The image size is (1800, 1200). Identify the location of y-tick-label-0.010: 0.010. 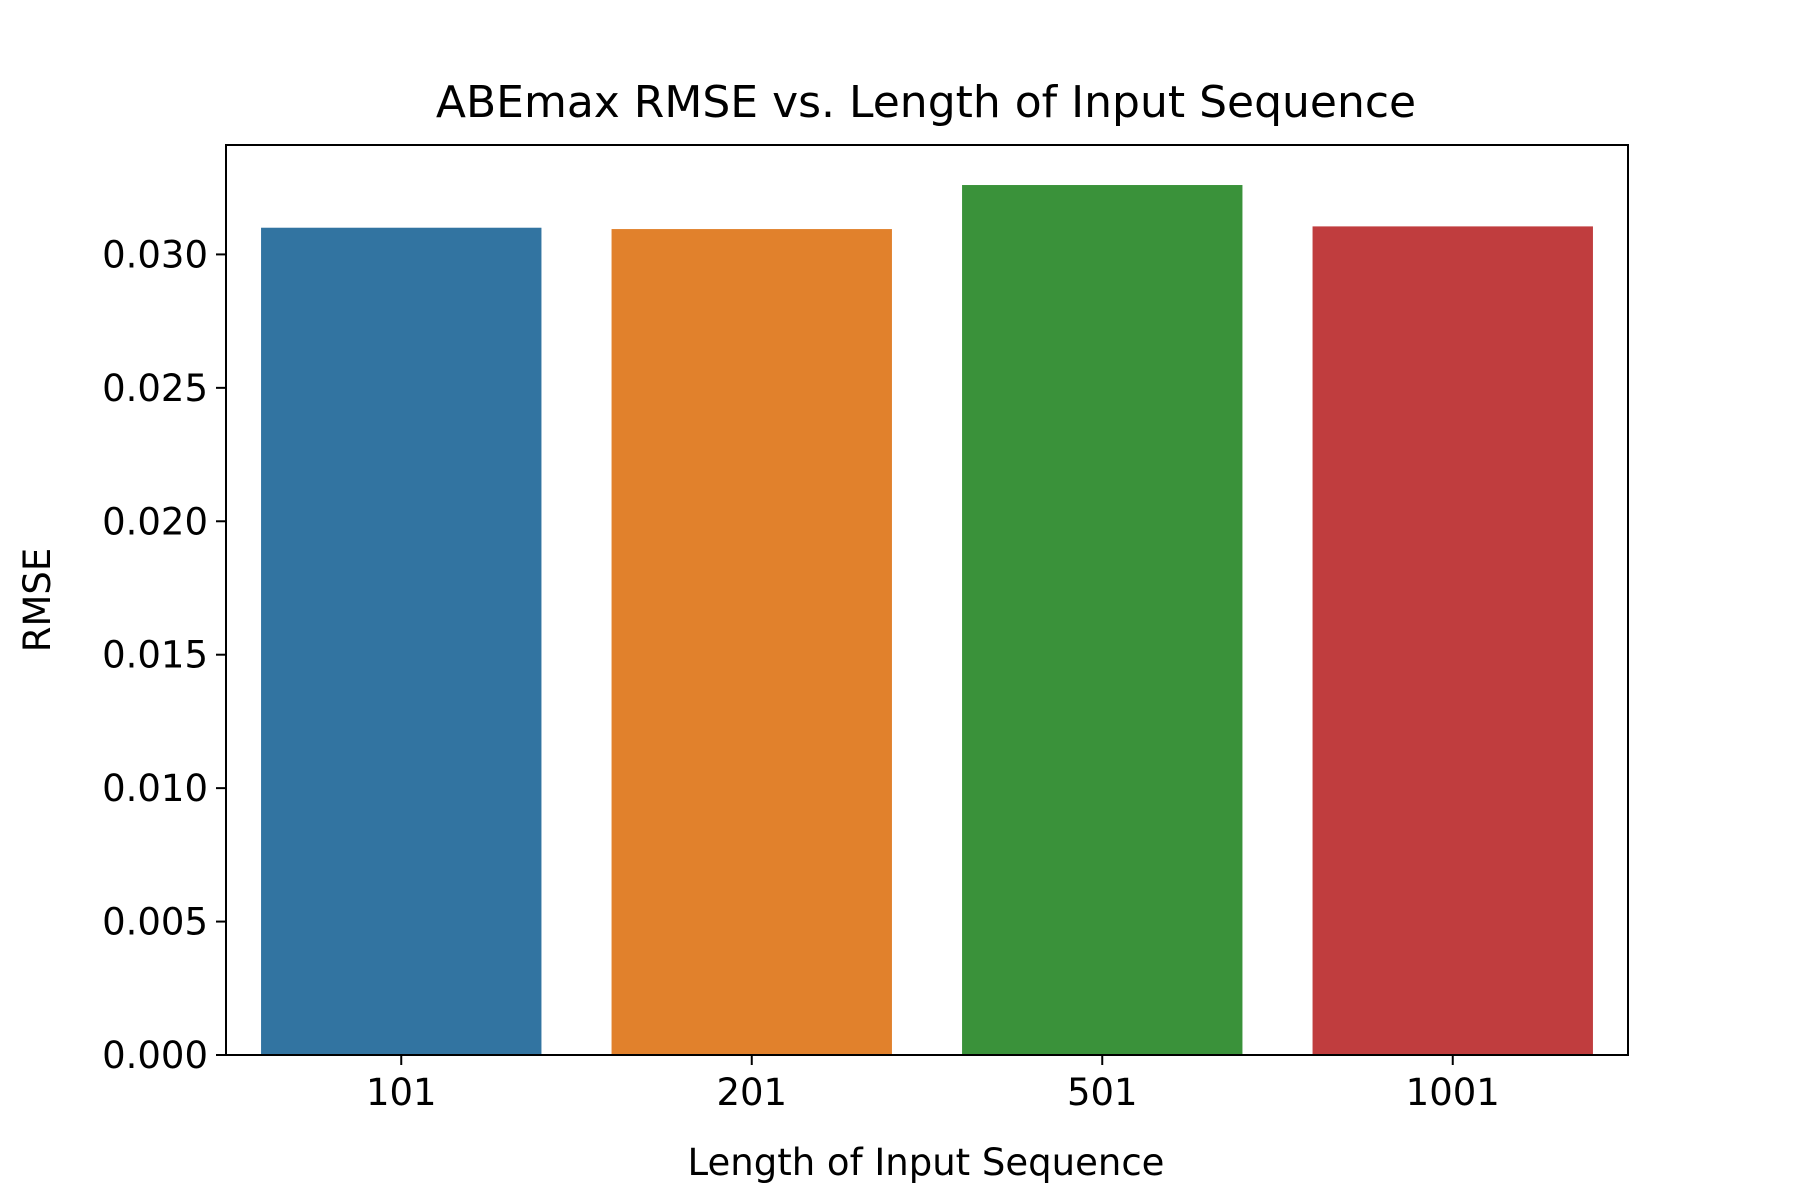
(155, 788).